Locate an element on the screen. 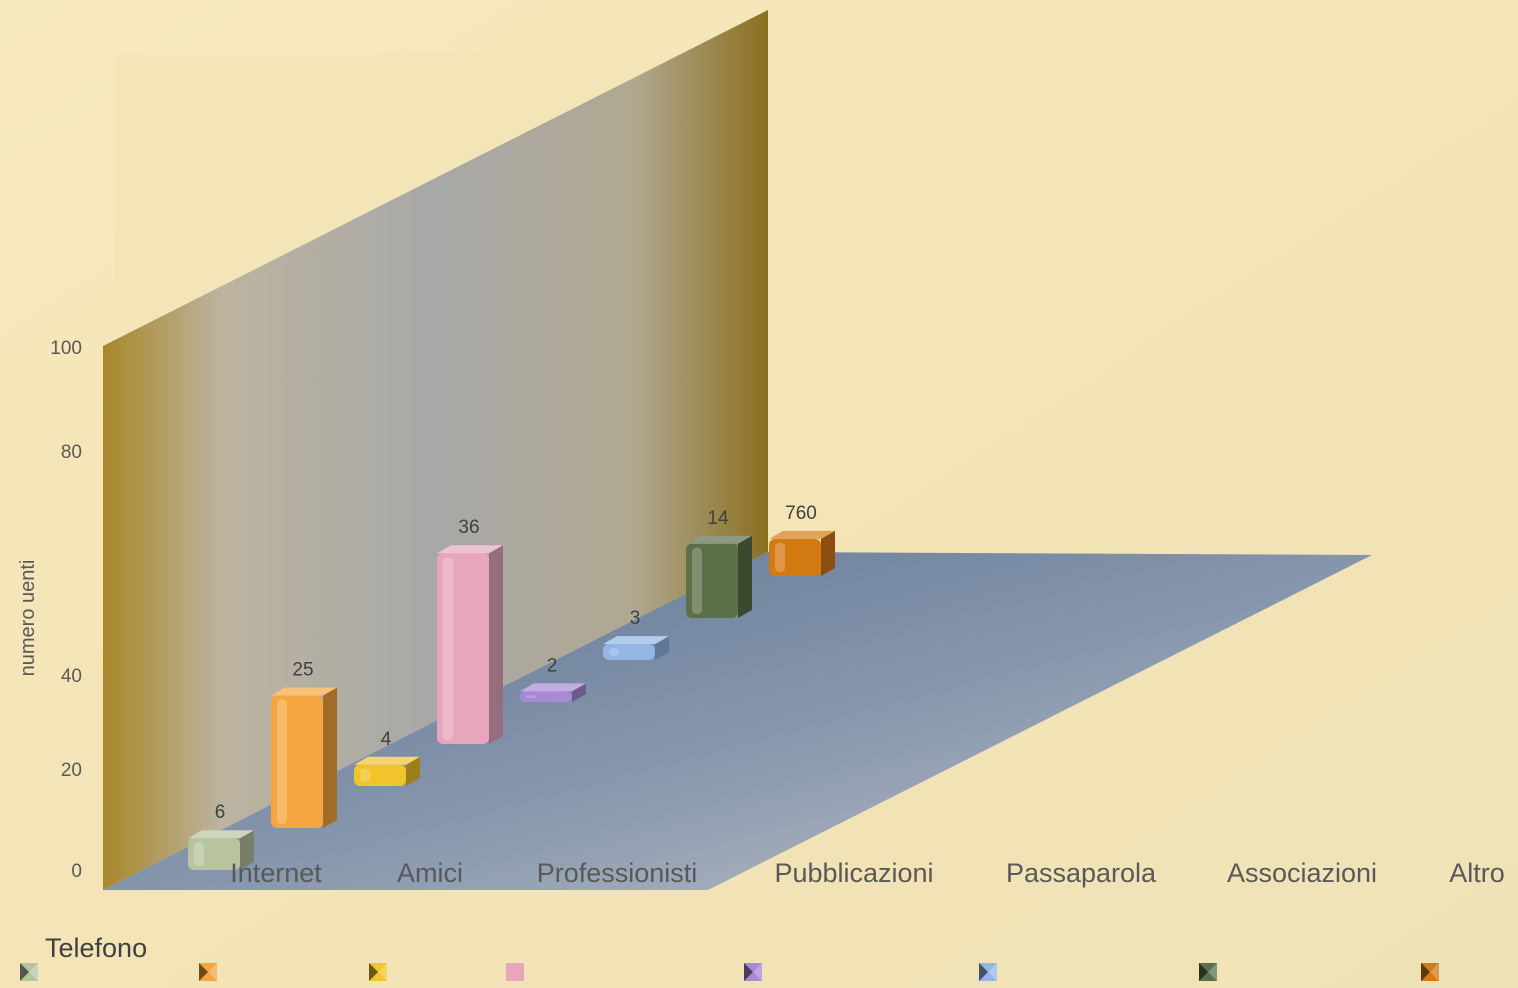 The height and width of the screenshot is (988, 1518). y-axis-label: numero uenti is located at coordinates (28, 618).